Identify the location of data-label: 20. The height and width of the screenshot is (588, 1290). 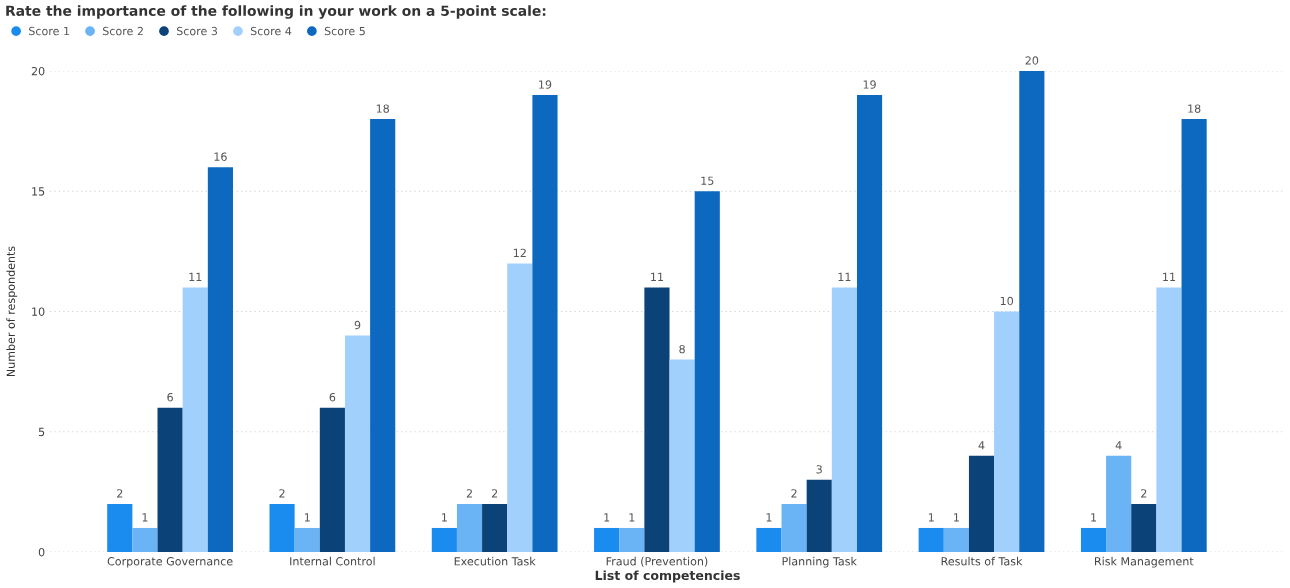
(1032, 60).